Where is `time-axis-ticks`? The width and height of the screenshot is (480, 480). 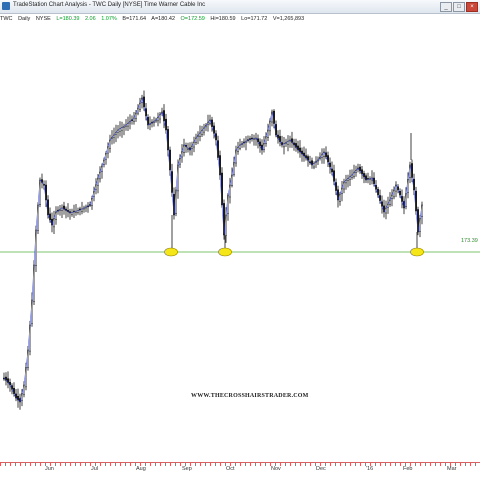
time-axis-ticks is located at coordinates (240, 464).